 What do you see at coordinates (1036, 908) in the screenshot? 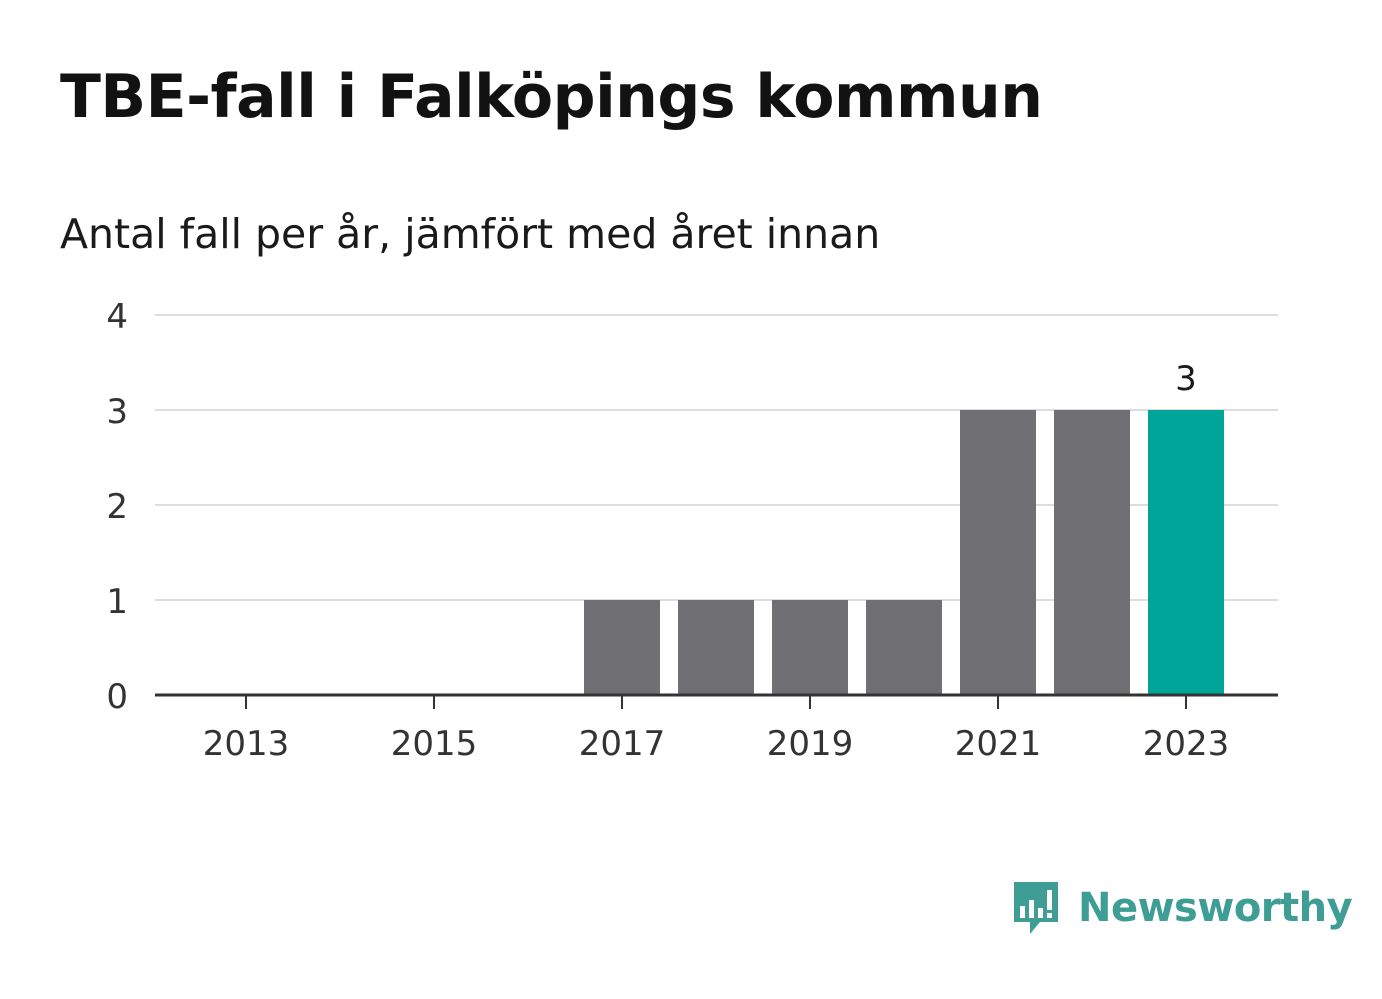
I see `newsworthy-logo-icon` at bounding box center [1036, 908].